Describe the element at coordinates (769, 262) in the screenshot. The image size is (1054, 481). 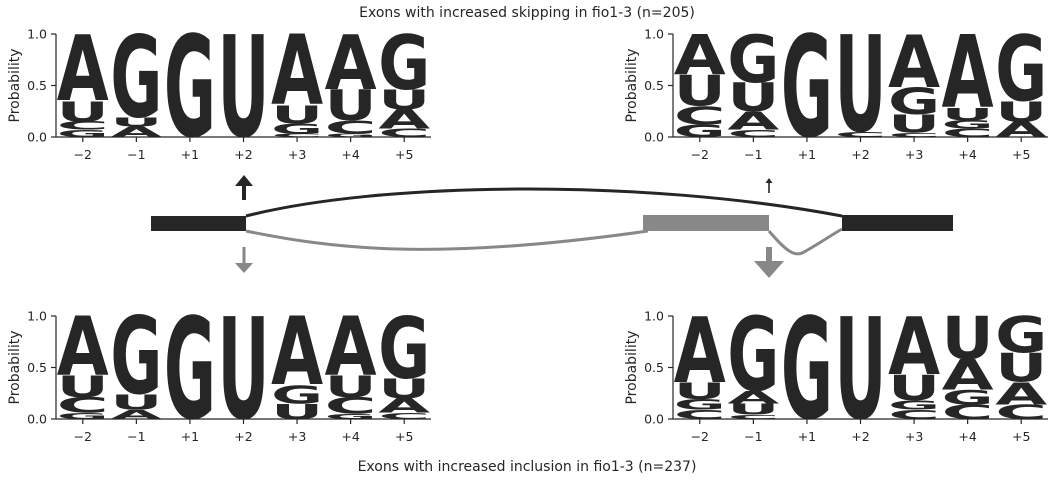
I see `down-arrow-right-icon` at that location.